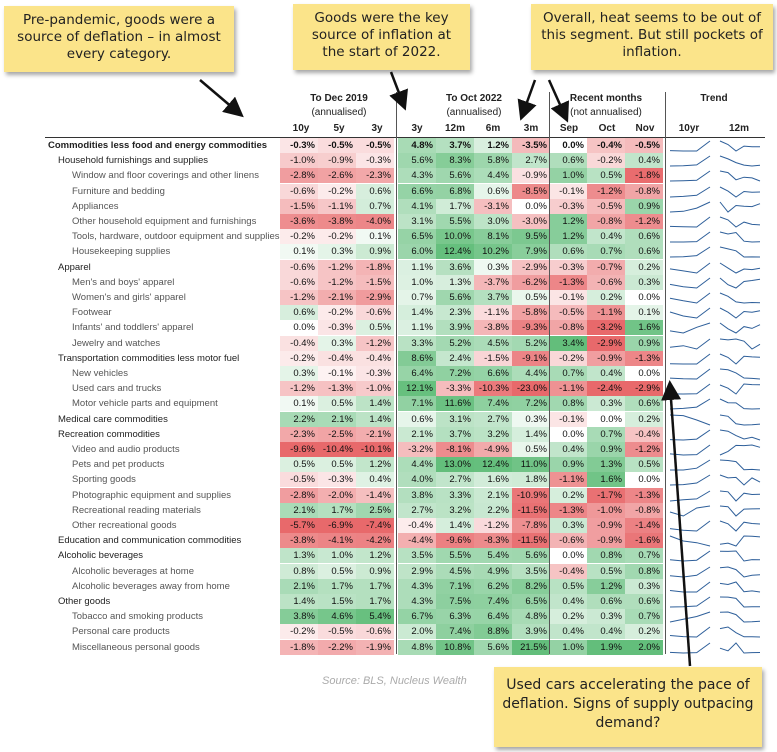  Describe the element at coordinates (455, 145) in the screenshot. I see `value-cell: 3.7%` at that location.